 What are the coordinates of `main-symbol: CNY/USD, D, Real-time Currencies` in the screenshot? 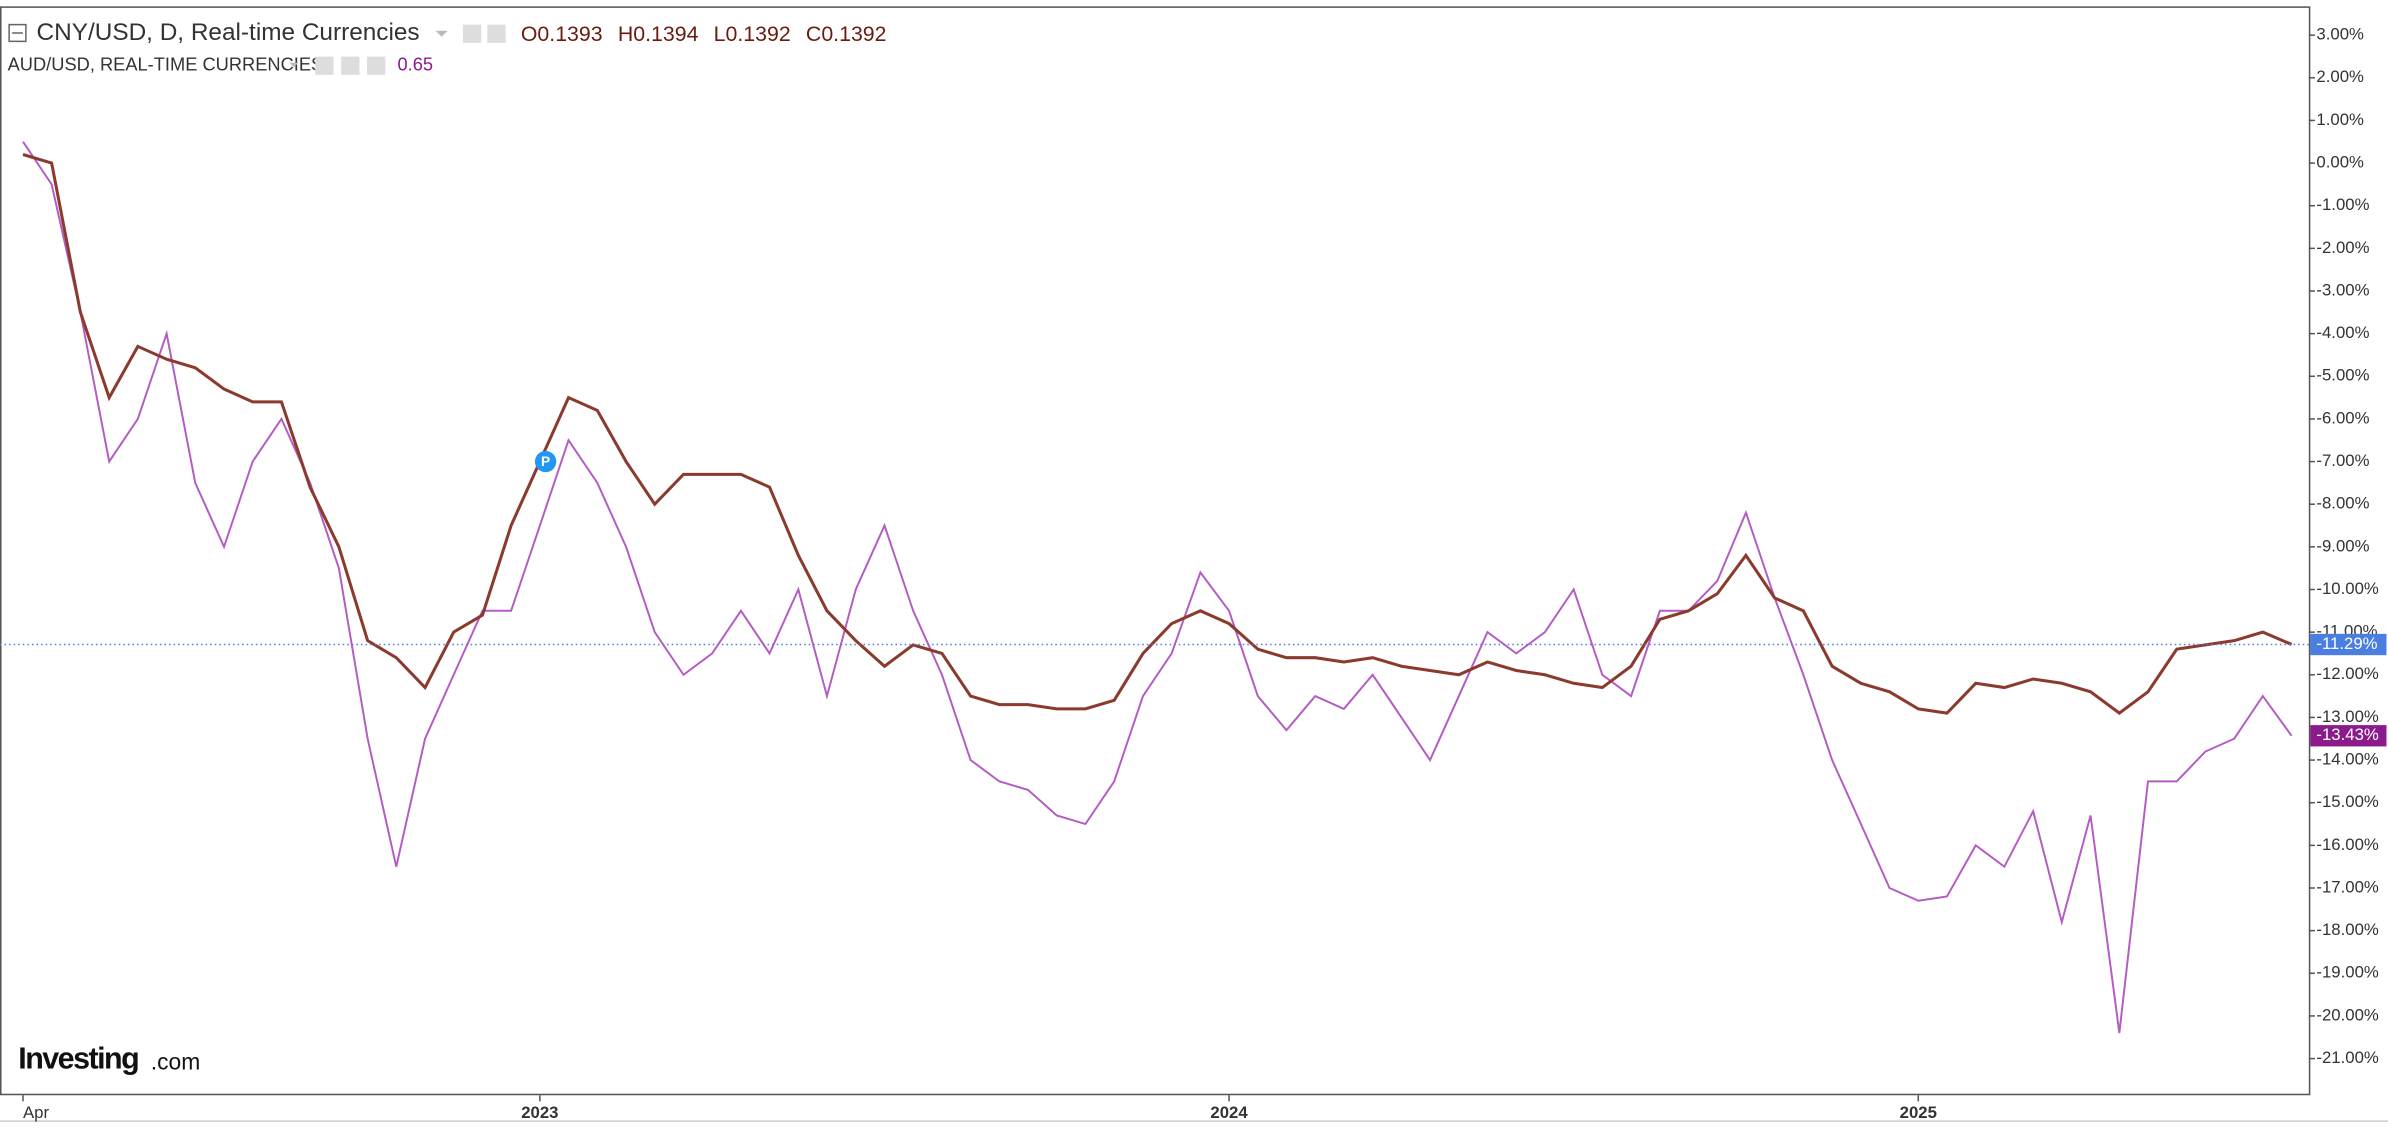 It's located at (228, 32).